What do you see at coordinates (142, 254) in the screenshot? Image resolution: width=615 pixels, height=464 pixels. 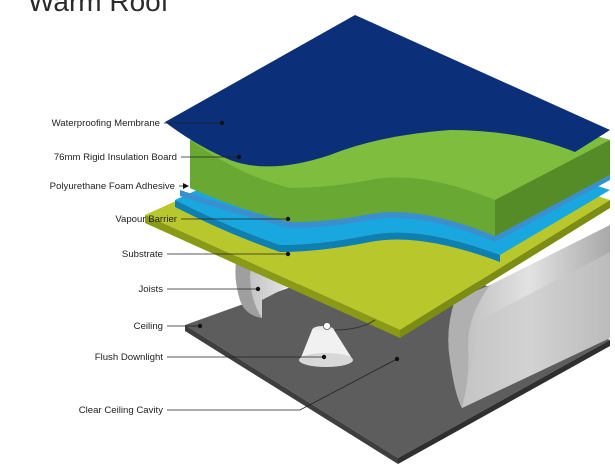 I see `svg-text: Substrate` at bounding box center [142, 254].